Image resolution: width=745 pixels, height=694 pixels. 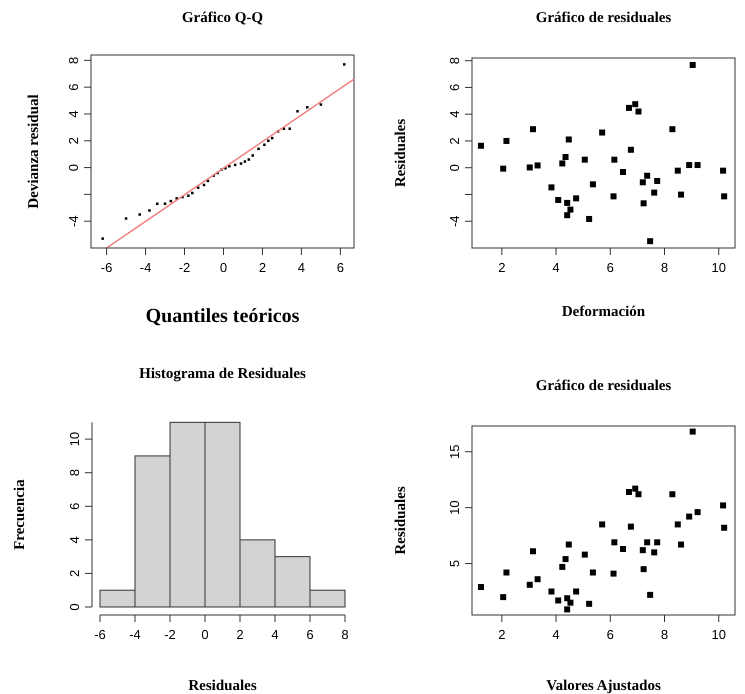 I want to click on y-tick-label: 5, so click(x=454, y=564).